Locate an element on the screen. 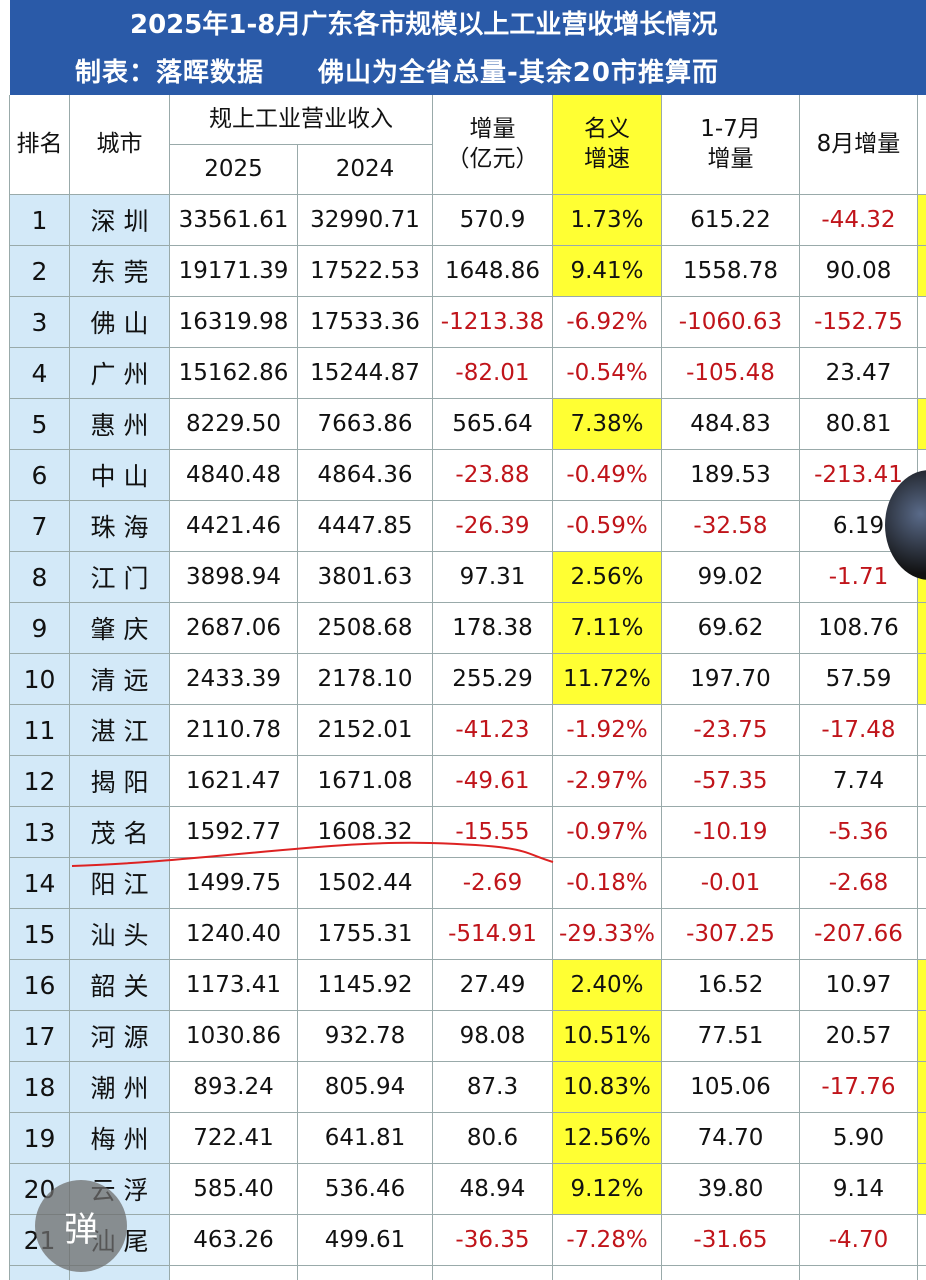 This screenshot has width=926, height=1280. cell-text: 932.78 is located at coordinates (365, 1036).